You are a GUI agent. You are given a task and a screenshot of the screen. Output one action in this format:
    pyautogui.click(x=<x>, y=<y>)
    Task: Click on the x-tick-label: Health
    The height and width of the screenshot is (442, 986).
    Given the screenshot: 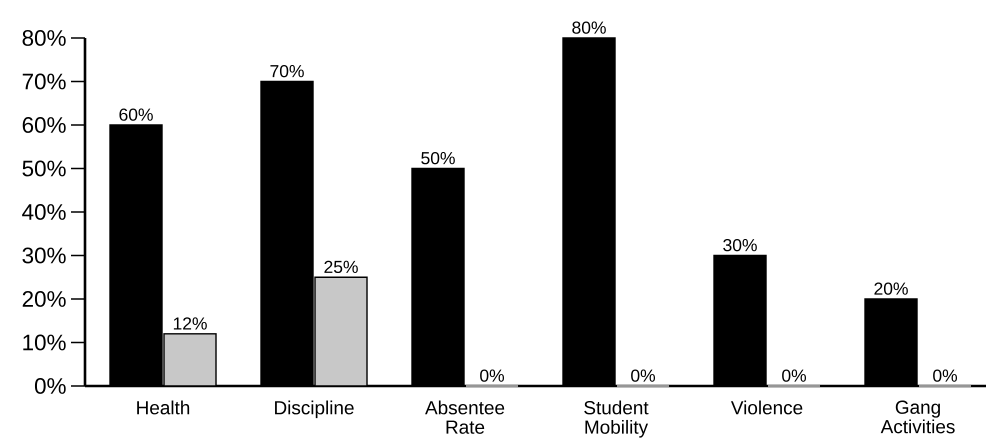 What is the action you would take?
    pyautogui.click(x=163, y=407)
    